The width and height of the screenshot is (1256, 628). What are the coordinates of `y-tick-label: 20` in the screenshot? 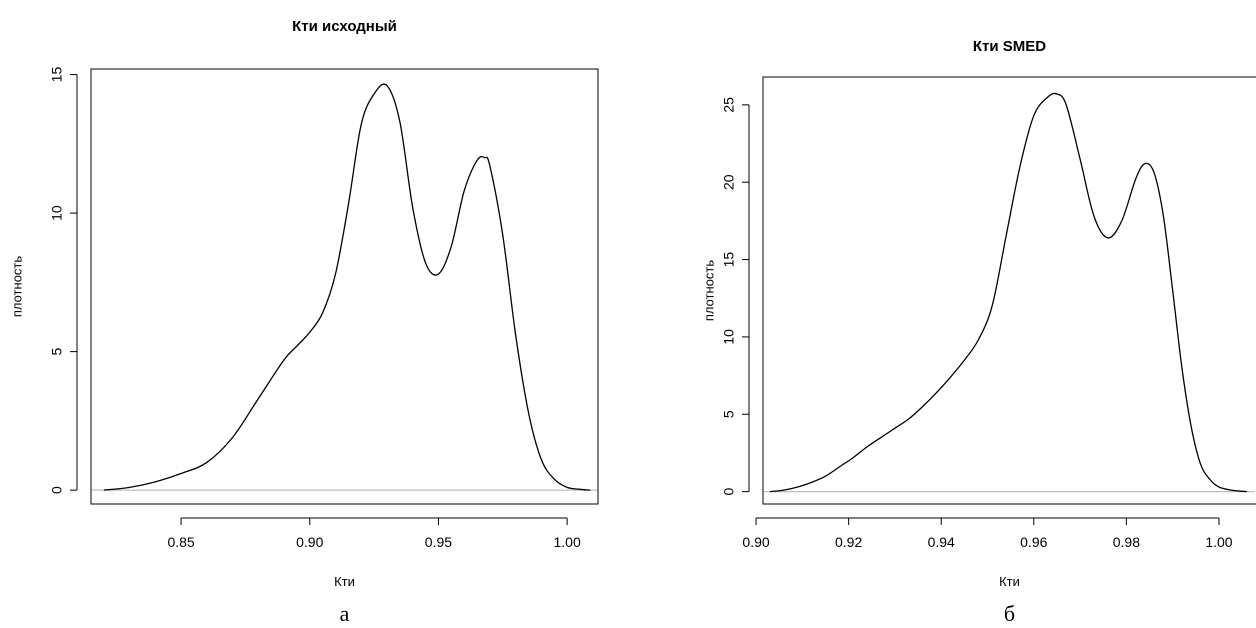 It's located at (729, 182).